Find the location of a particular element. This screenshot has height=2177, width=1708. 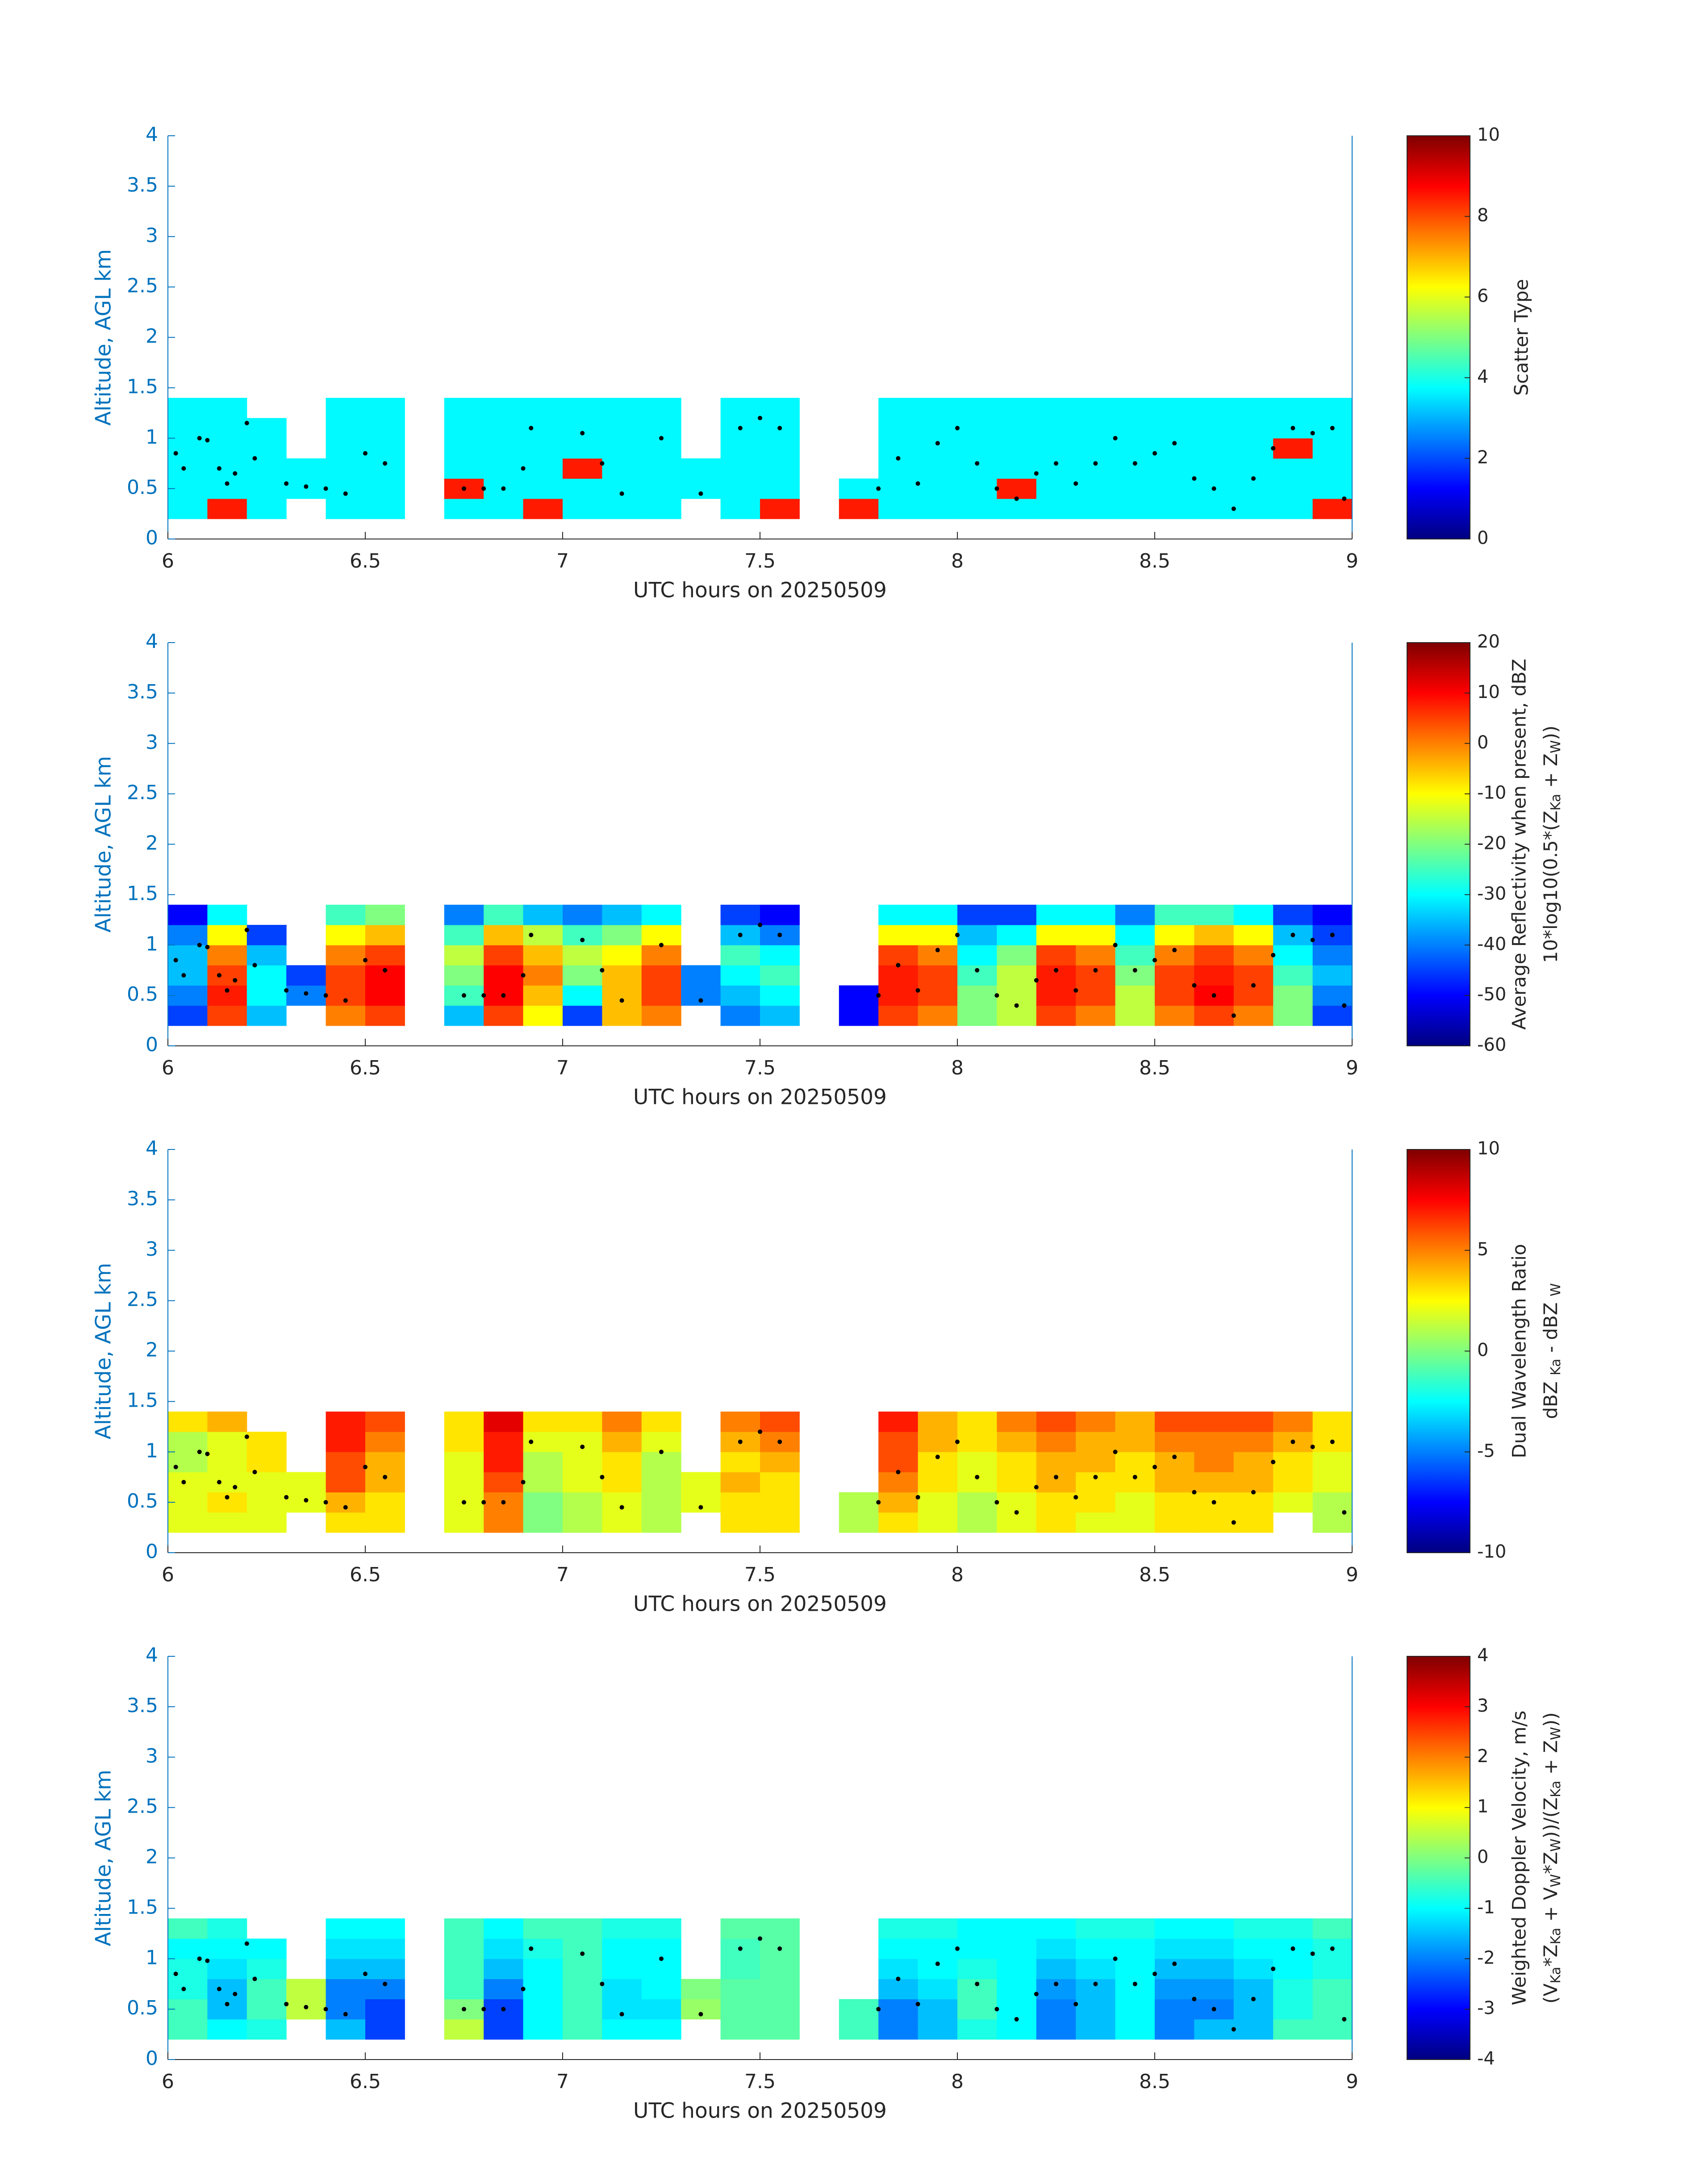

colorbar-tick-label: 6 is located at coordinates (1482, 296).